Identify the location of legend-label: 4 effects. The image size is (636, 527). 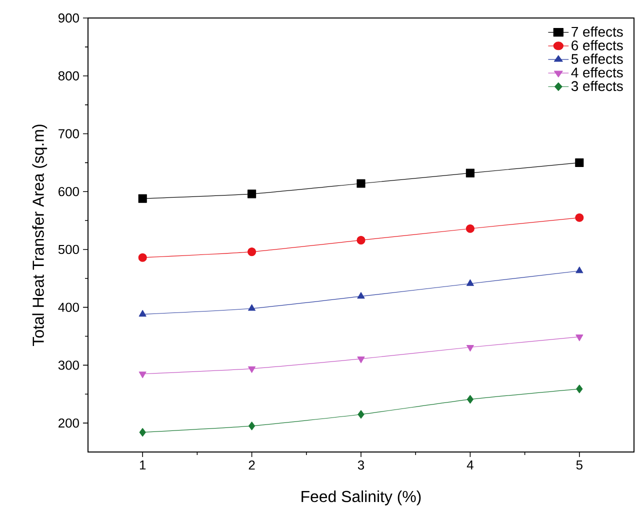
(597, 72).